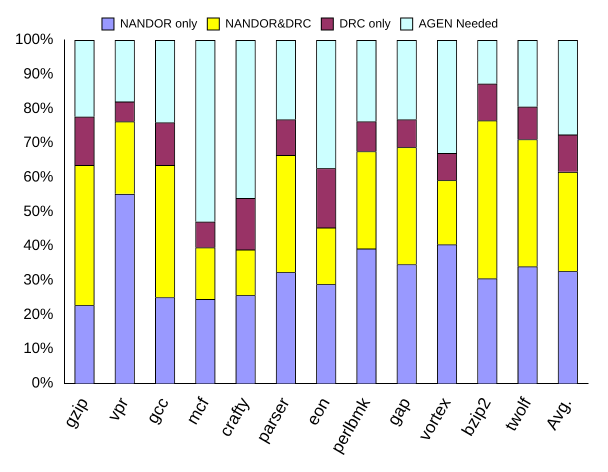 The height and width of the screenshot is (472, 608). What do you see at coordinates (365, 23) in the screenshot?
I see `legend-label: DRC only` at bounding box center [365, 23].